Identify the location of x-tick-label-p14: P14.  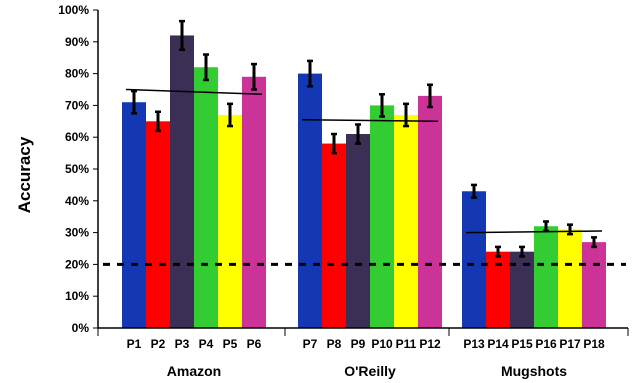
(498, 344).